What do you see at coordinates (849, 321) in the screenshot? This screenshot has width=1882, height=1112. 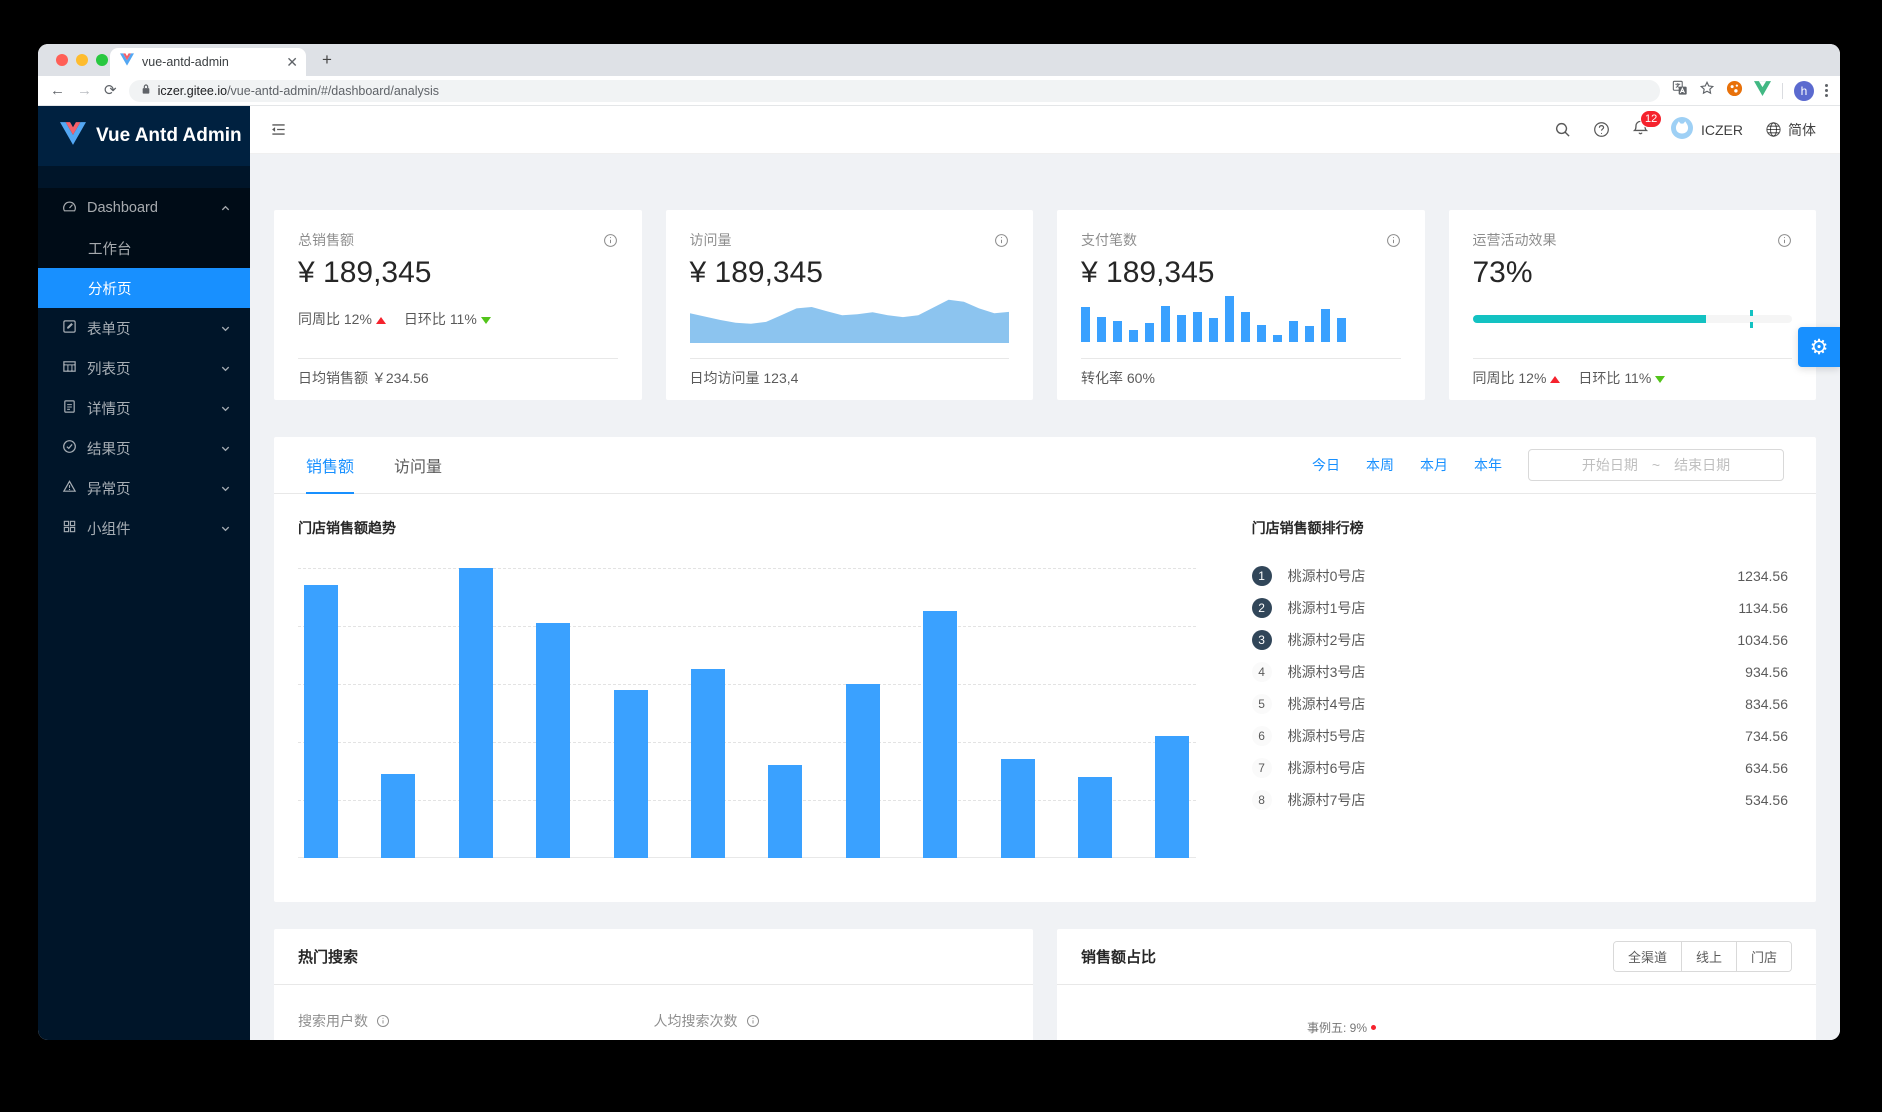 I see `visits-sparkline-chart` at bounding box center [849, 321].